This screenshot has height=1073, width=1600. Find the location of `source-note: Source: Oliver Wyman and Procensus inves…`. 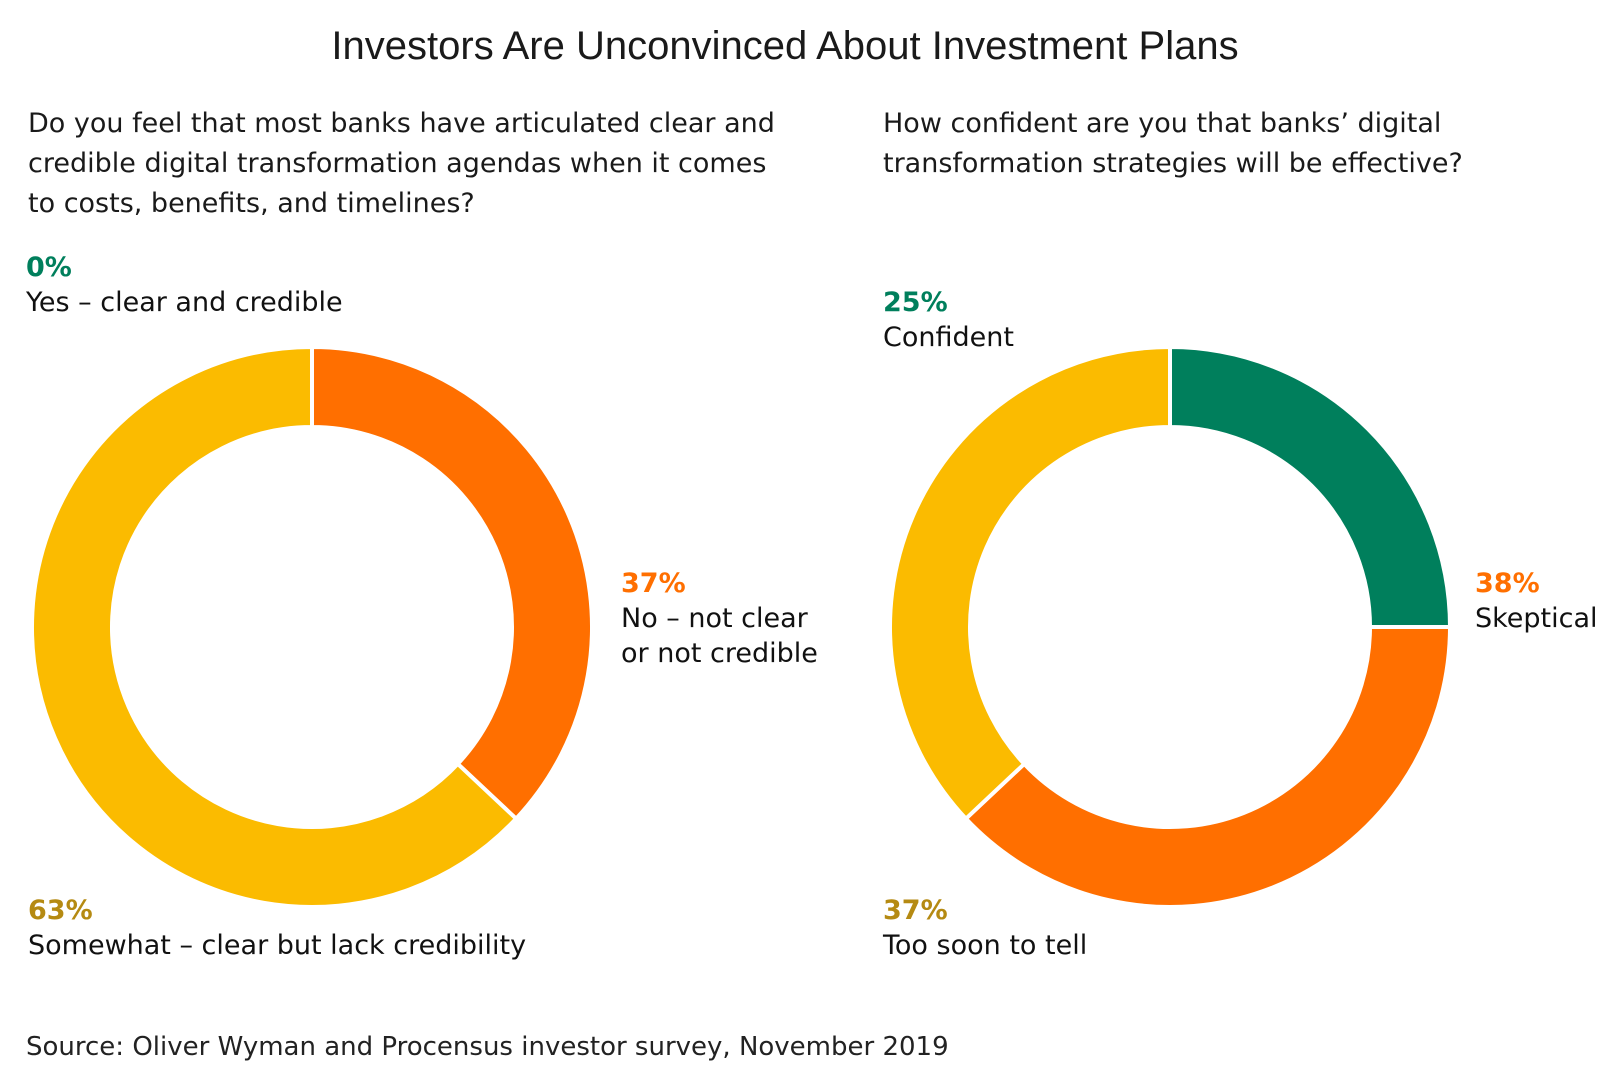

source-note: Source: Oliver Wyman and Procensus inves… is located at coordinates (487, 1047).